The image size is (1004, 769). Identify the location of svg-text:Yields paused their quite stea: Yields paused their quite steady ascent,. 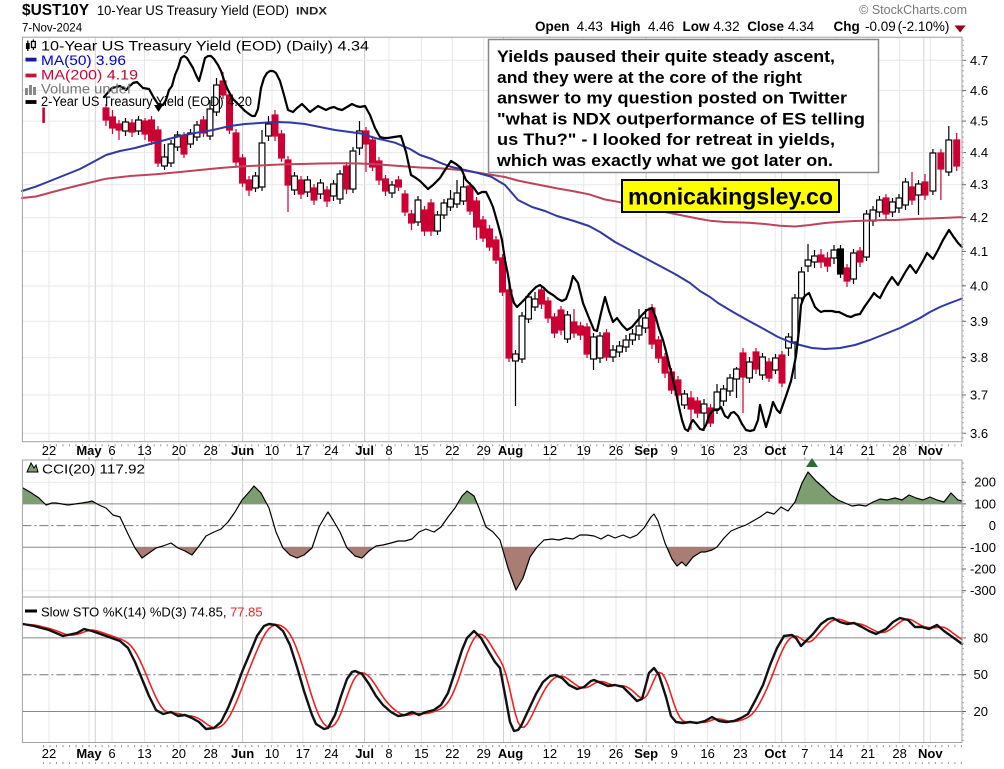
(666, 56).